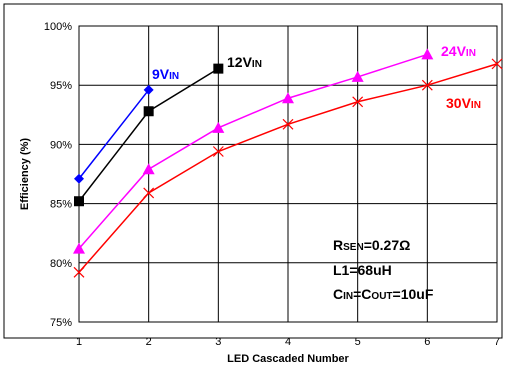  I want to click on x-tick-label: 5, so click(358, 342).